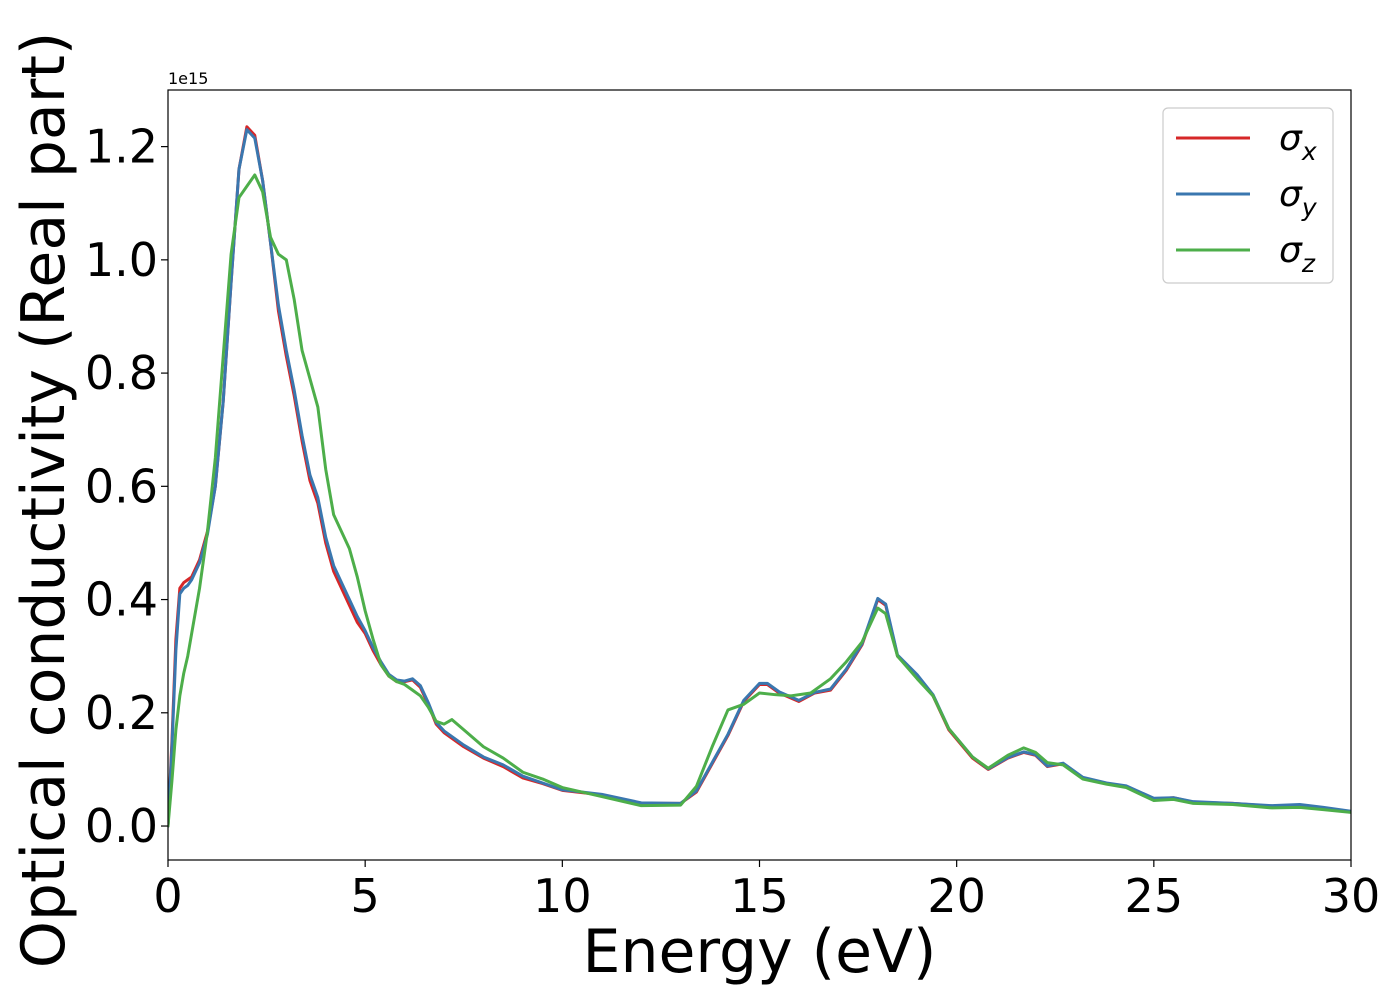  Describe the element at coordinates (956, 896) in the screenshot. I see `x-tick-label: 20` at that location.